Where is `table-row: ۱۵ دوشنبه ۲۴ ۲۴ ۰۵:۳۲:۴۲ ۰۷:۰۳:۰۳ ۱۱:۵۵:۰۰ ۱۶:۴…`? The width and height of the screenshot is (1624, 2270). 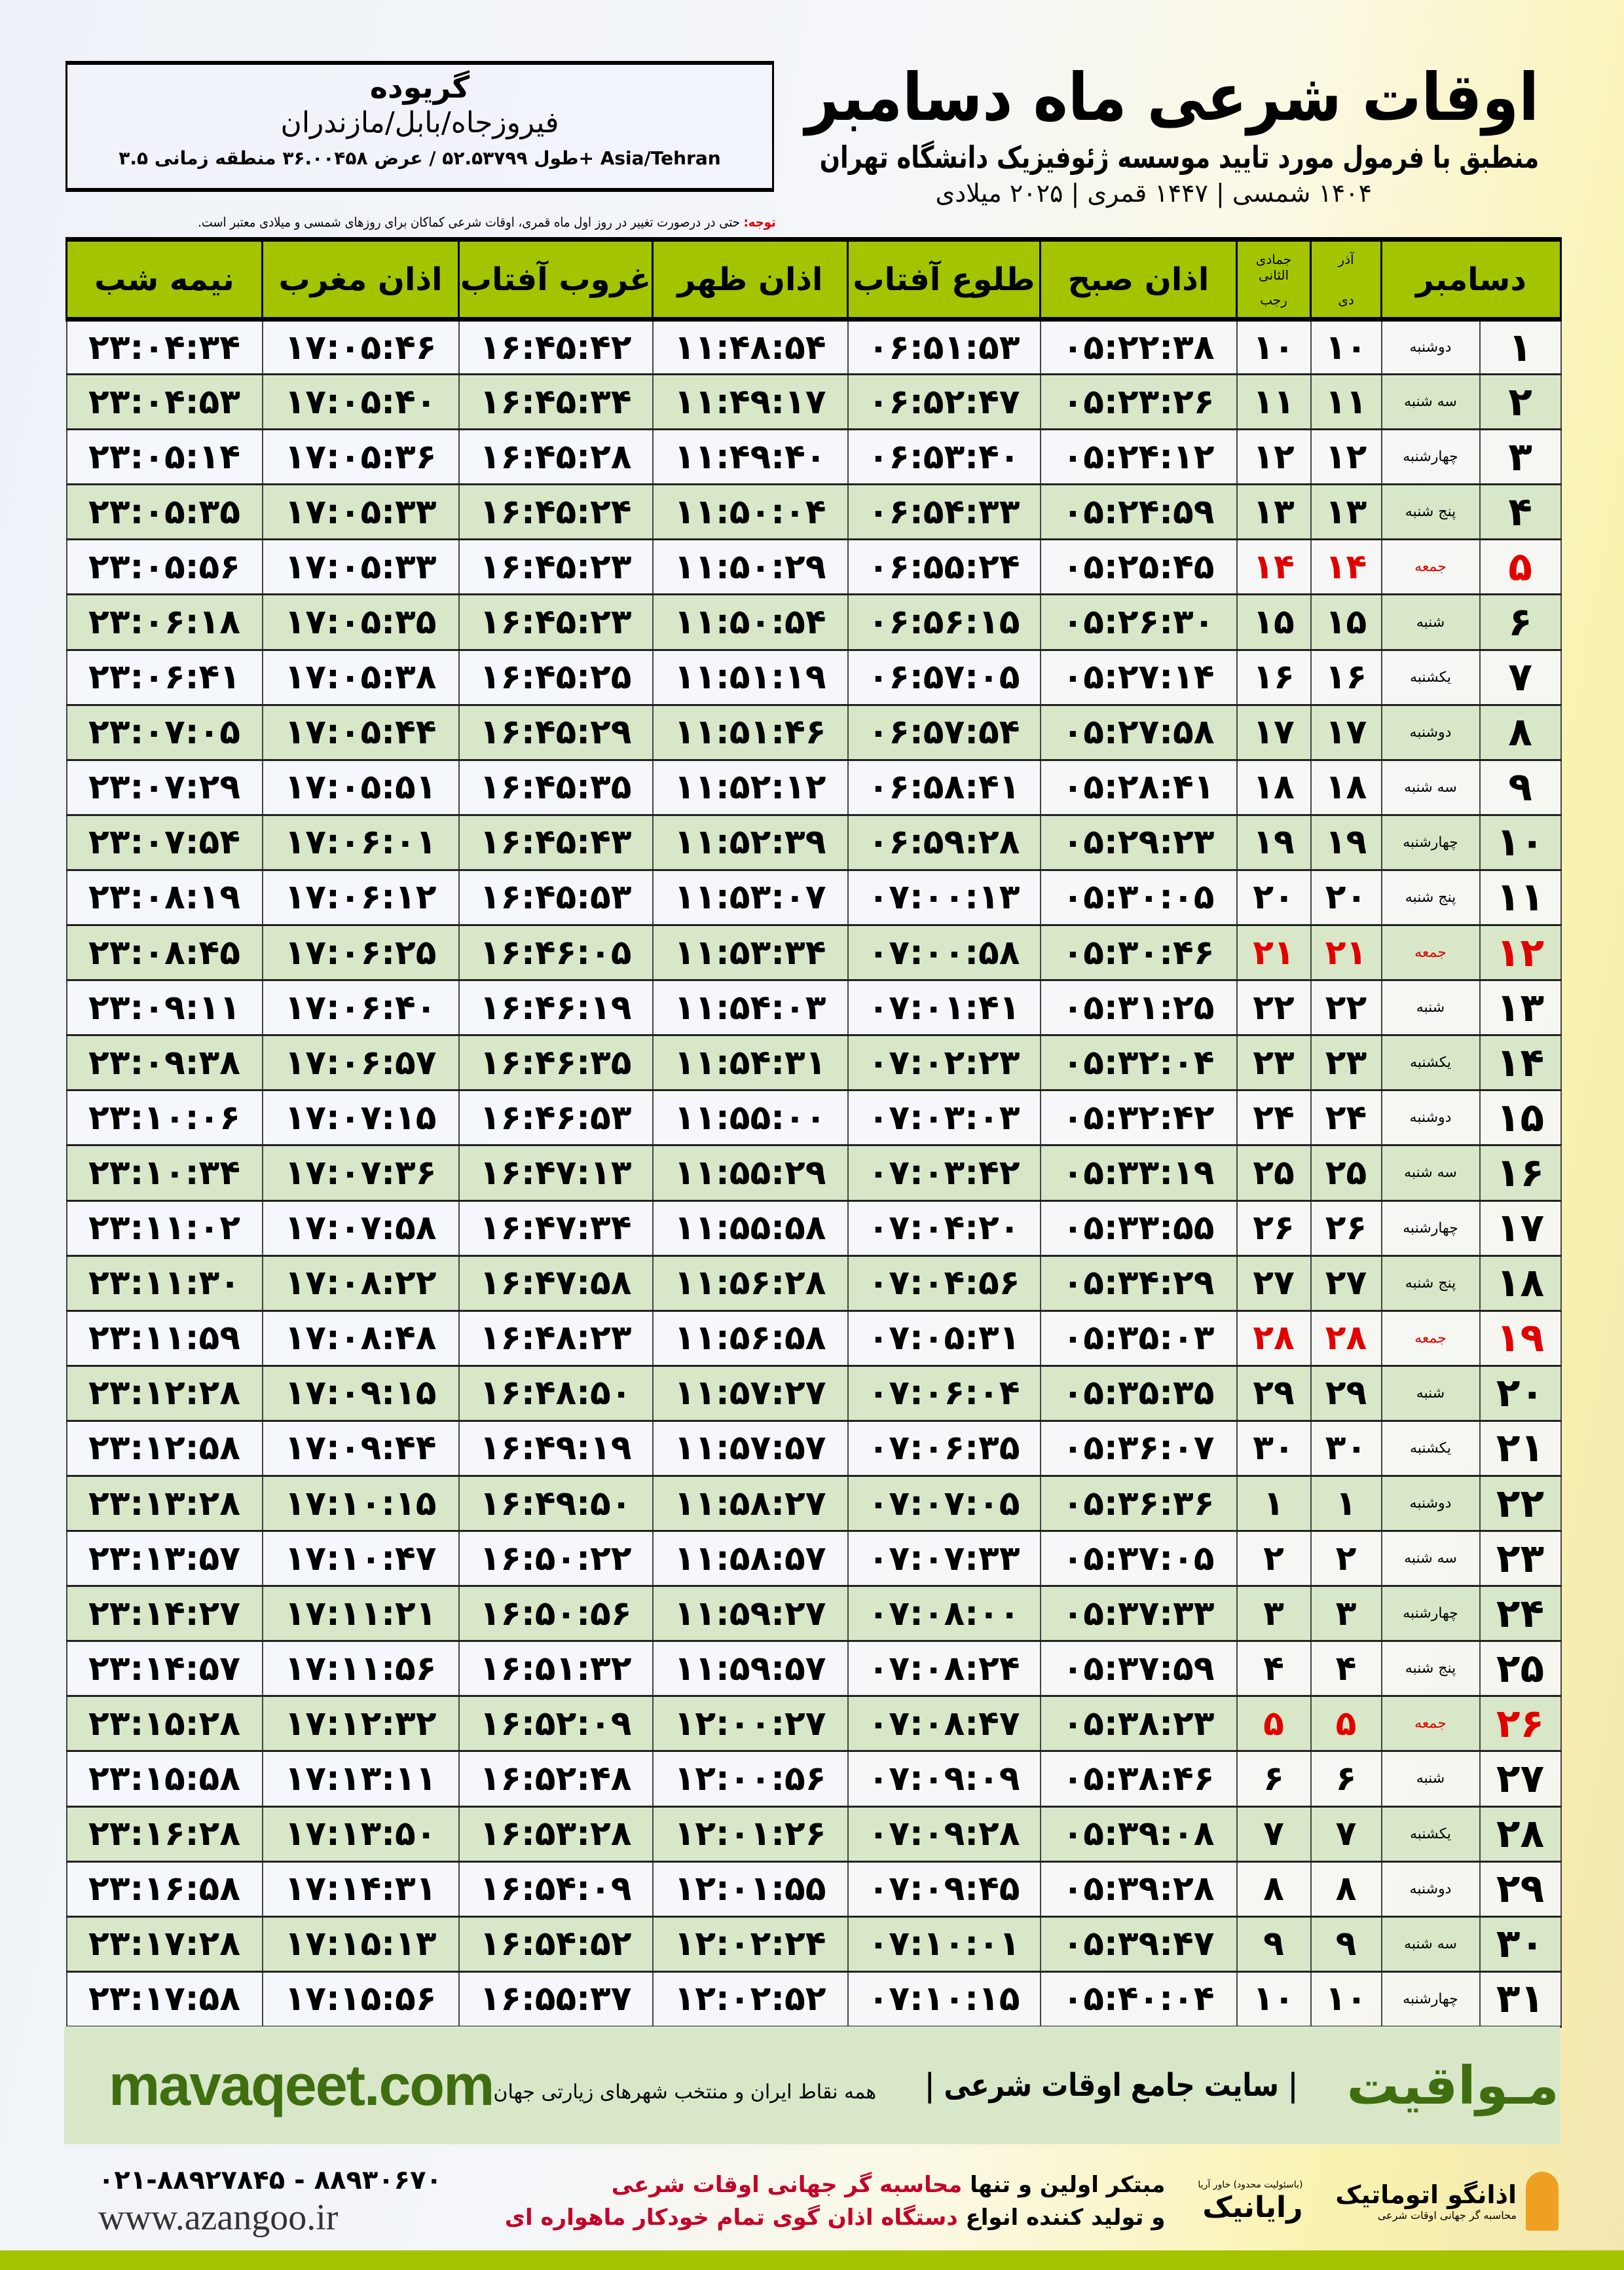
table-row: ۱۵ دوشنبه ۲۴ ۲۴ ۰۵:۳۲:۴۲ ۰۷:۰۳:۰۳ ۱۱:۵۵:۰۰ ۱۶:۴… is located at coordinates (813, 1118).